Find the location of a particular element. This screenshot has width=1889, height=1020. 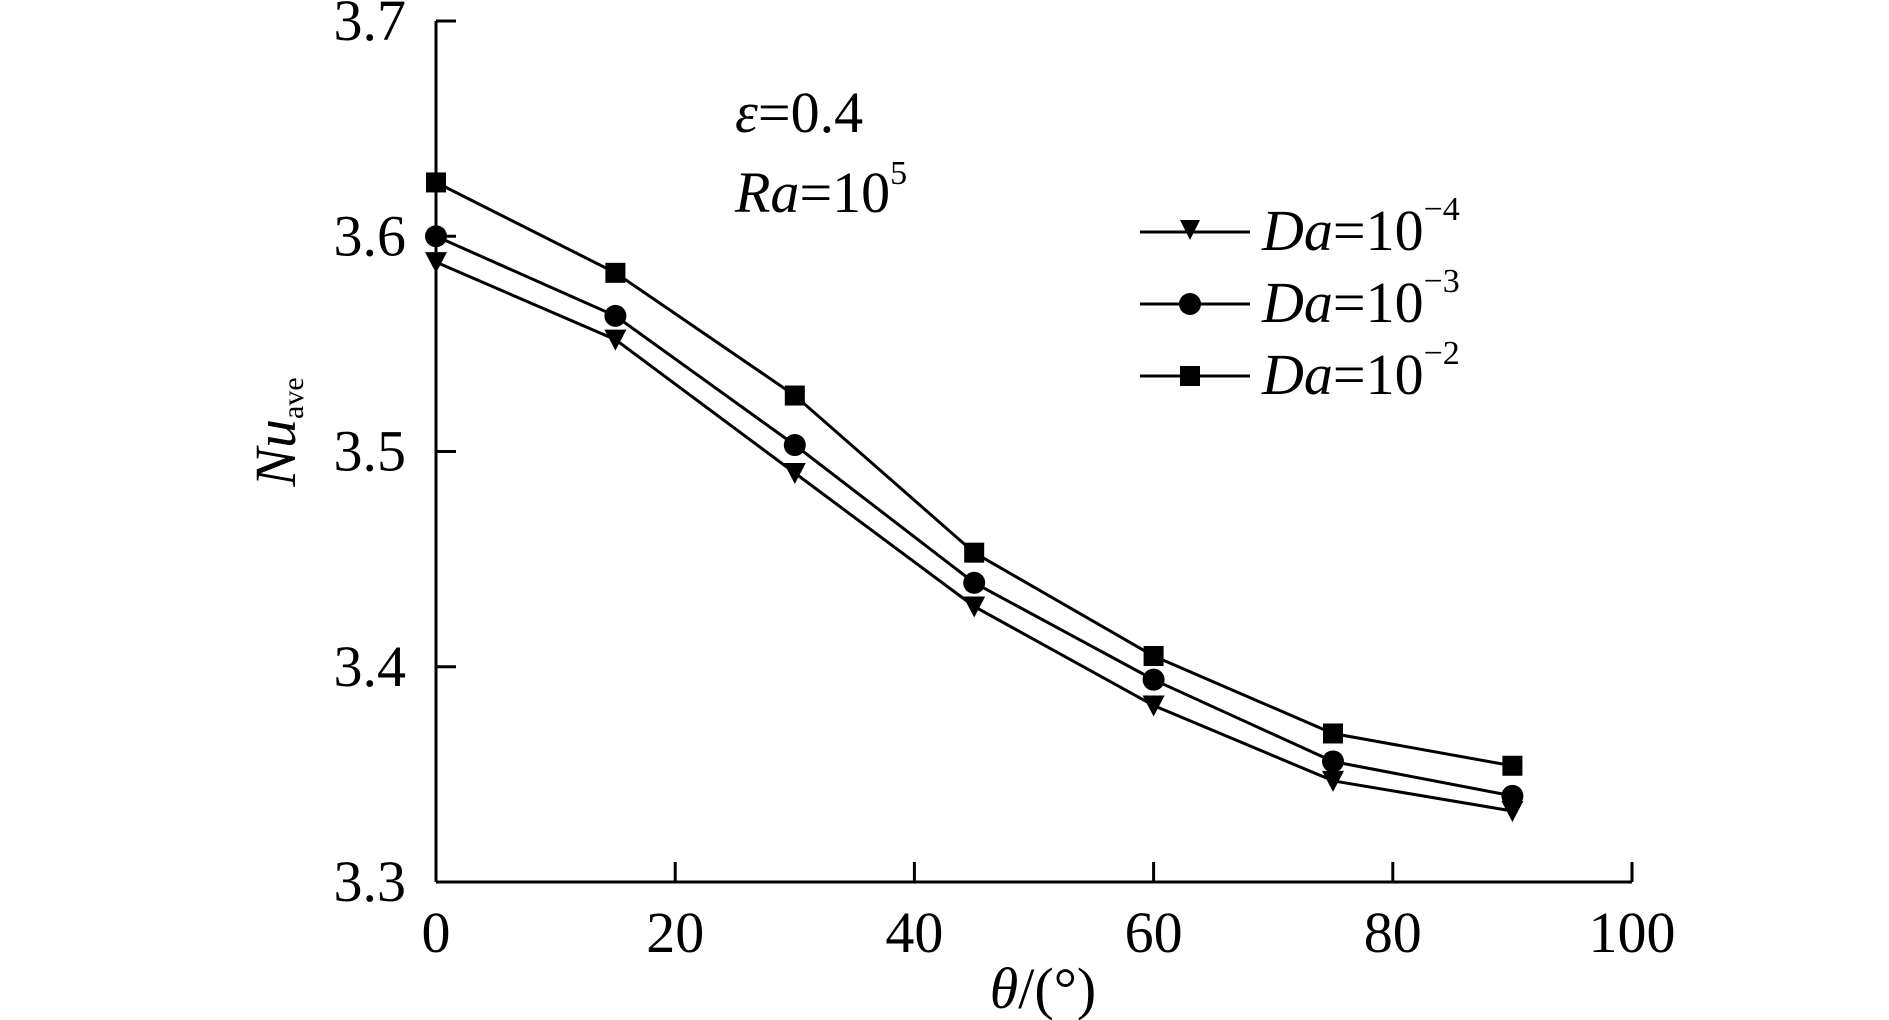

y-tick-label: 3.3 is located at coordinates (370, 881).